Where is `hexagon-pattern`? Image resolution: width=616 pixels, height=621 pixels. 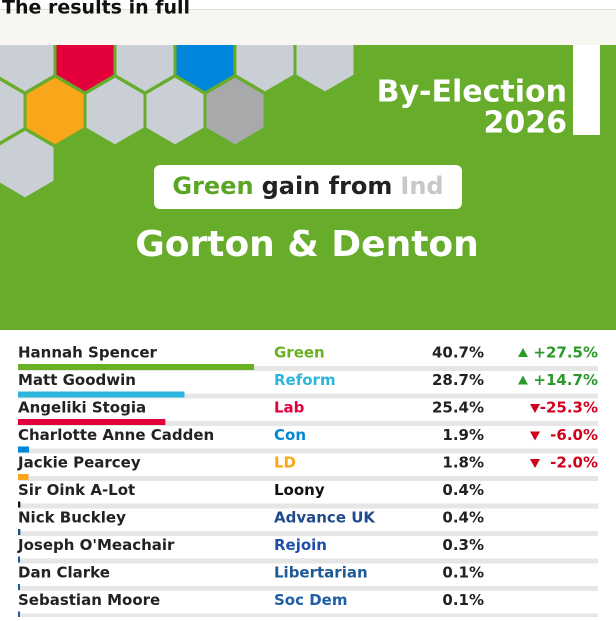
hexagon-pattern is located at coordinates (178, 123).